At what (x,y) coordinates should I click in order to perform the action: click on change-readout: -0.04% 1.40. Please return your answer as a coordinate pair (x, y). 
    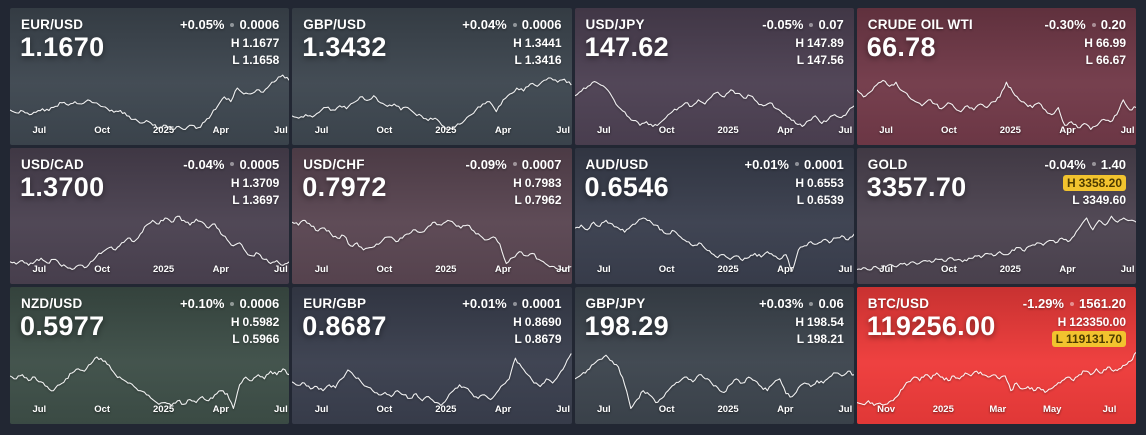
    Looking at the image, I should click on (1085, 164).